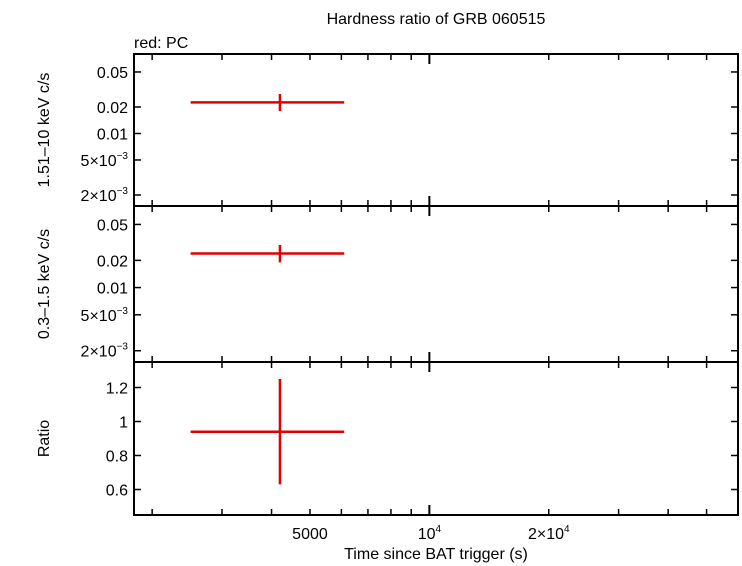  Describe the element at coordinates (44, 284) in the screenshot. I see `y-axis-label: 0.3–1.5 keV c/s` at that location.